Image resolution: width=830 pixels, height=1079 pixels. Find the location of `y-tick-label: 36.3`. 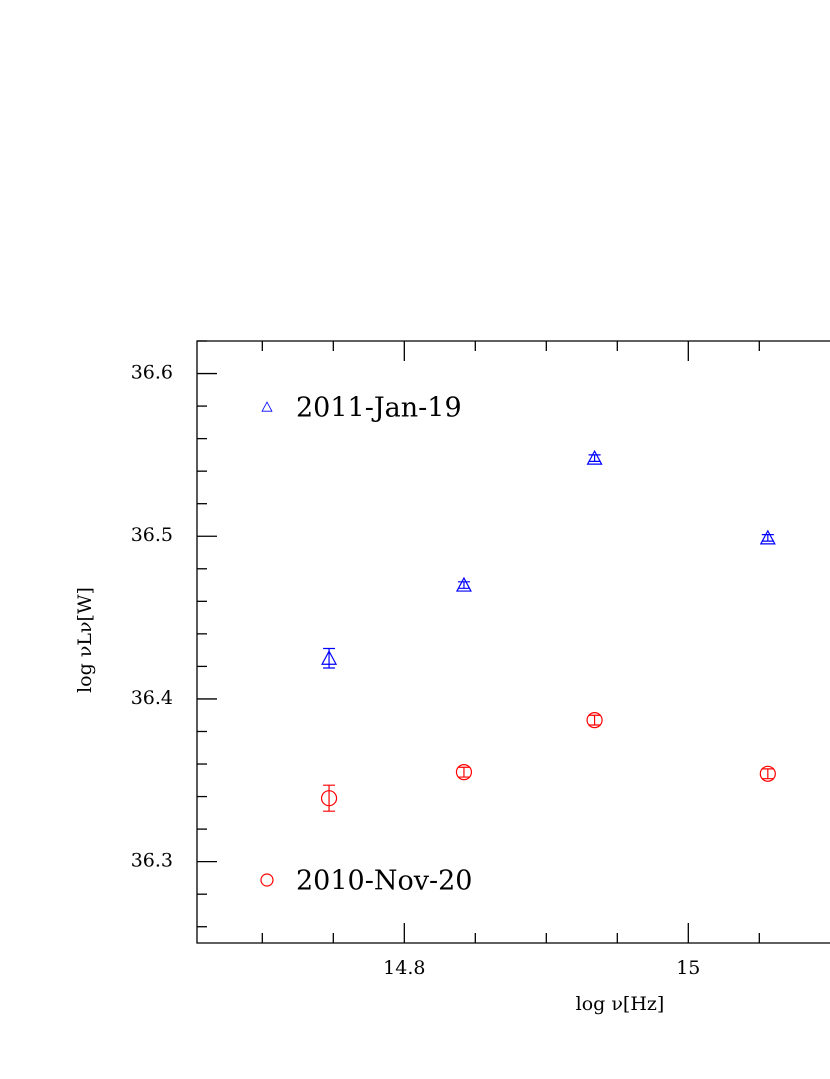

y-tick-label: 36.3 is located at coordinates (152, 861).